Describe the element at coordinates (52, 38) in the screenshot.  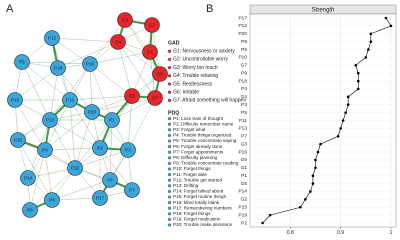
I see `node-label: P12` at that location.